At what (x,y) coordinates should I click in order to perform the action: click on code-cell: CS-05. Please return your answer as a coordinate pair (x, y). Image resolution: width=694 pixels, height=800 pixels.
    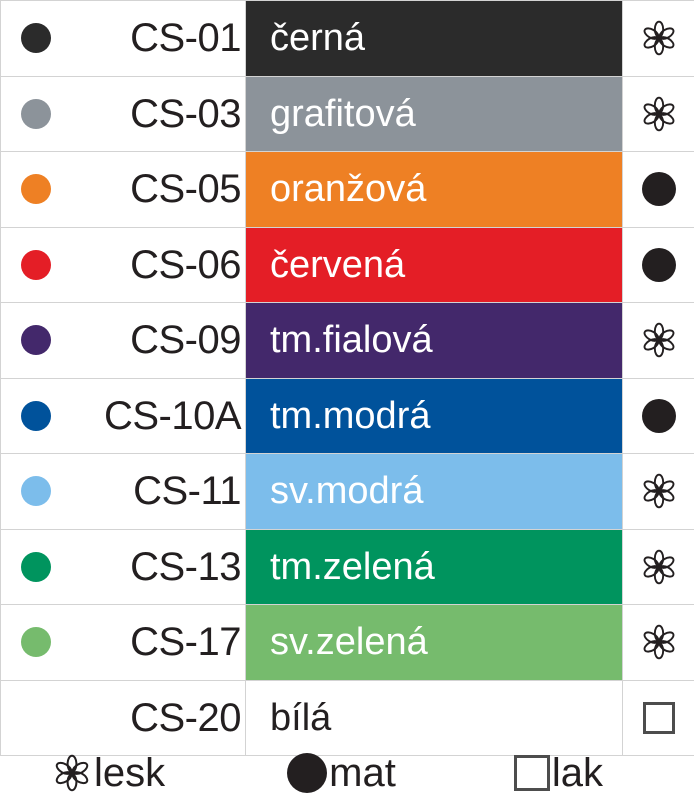
    Looking at the image, I should click on (123, 189).